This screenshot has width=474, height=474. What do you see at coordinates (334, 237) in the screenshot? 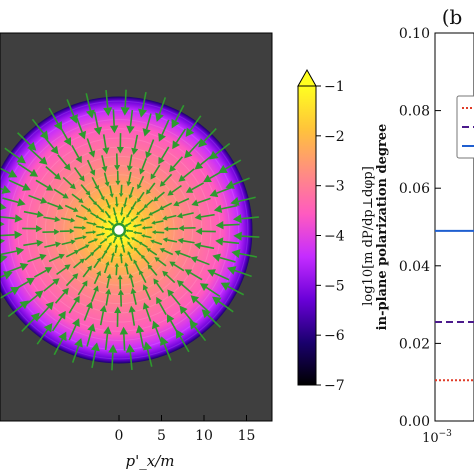
I see `colorbar-tick-label: −4` at bounding box center [334, 237].